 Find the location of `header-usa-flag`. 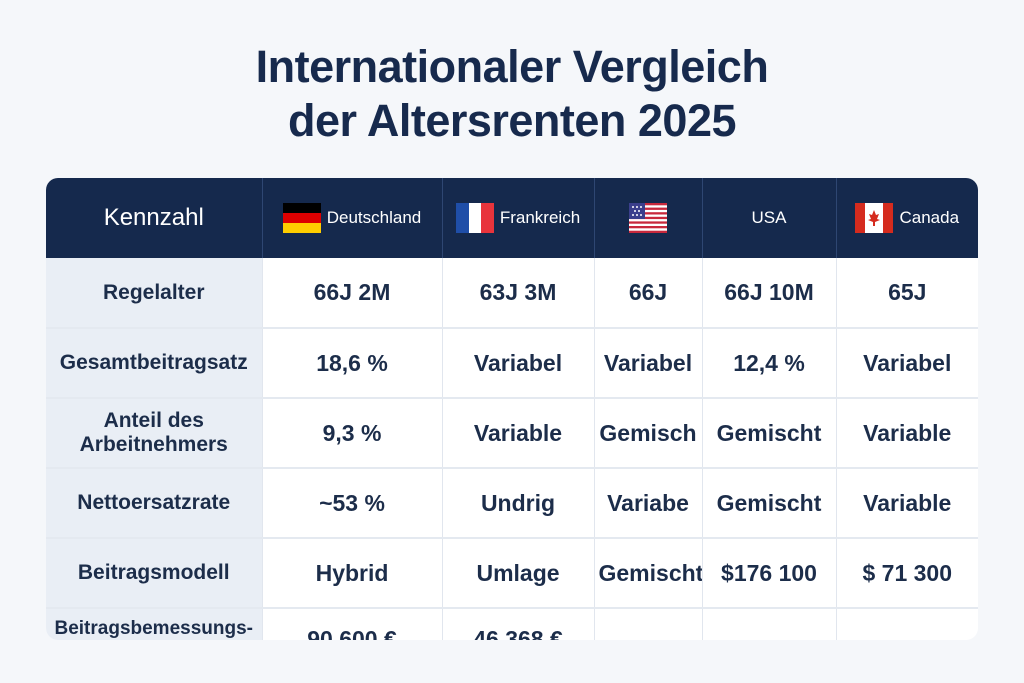

header-usa-flag is located at coordinates (648, 218).